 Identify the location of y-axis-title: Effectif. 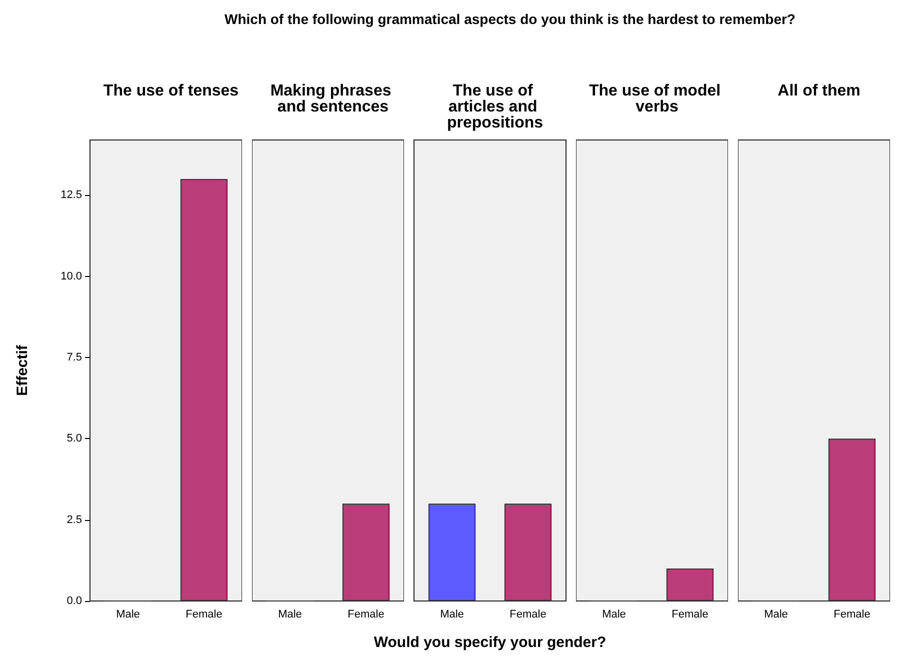
(22, 370).